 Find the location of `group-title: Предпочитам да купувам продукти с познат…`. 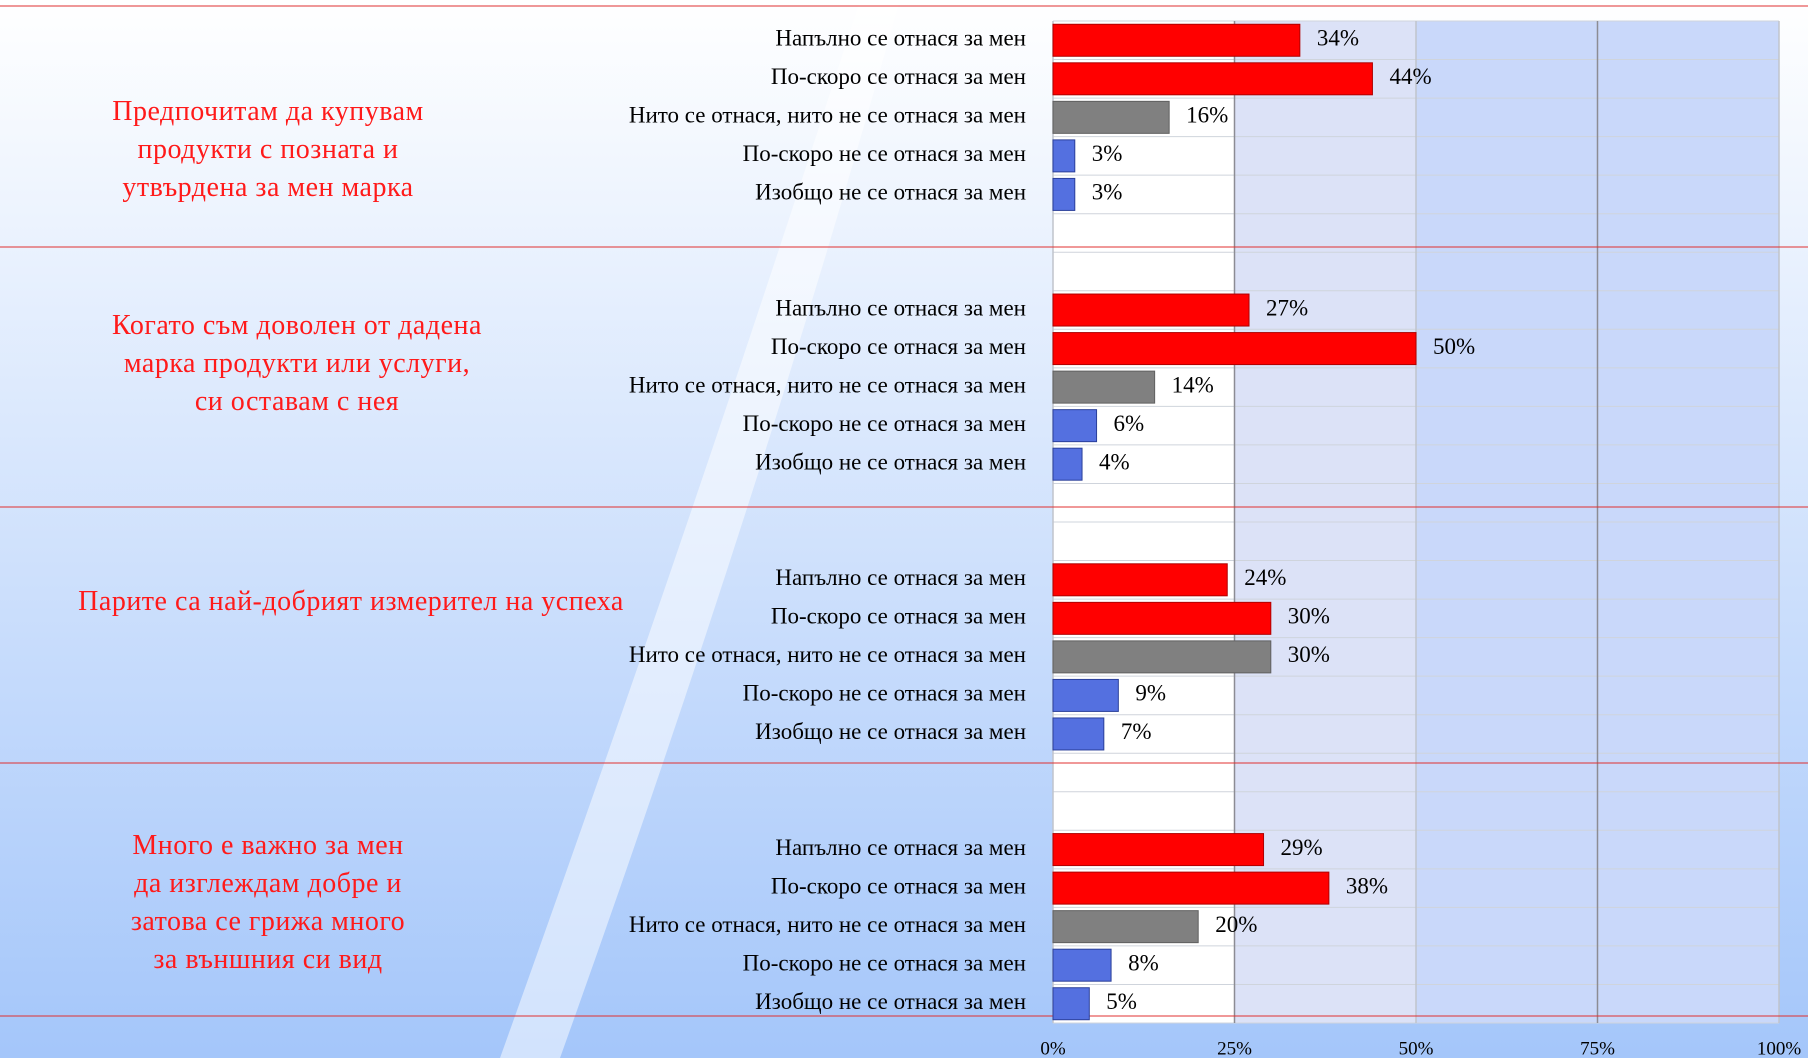

group-title: Предпочитам да купувам продукти с познат… is located at coordinates (268, 149).